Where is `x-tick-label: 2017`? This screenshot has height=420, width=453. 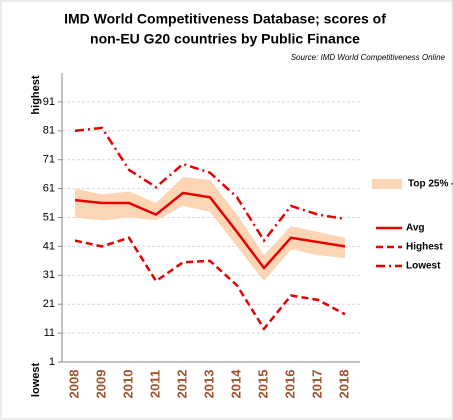 x-tick-label: 2017 is located at coordinates (316, 384).